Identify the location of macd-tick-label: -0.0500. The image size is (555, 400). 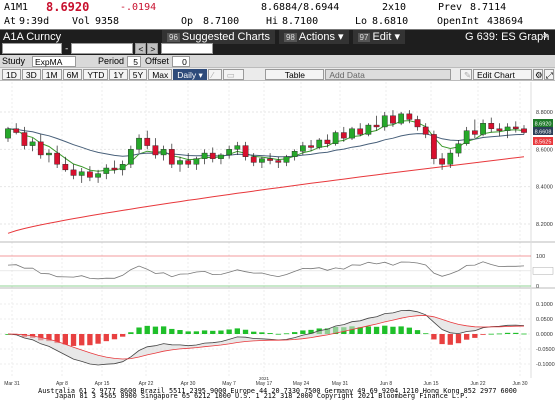
(545, 350).